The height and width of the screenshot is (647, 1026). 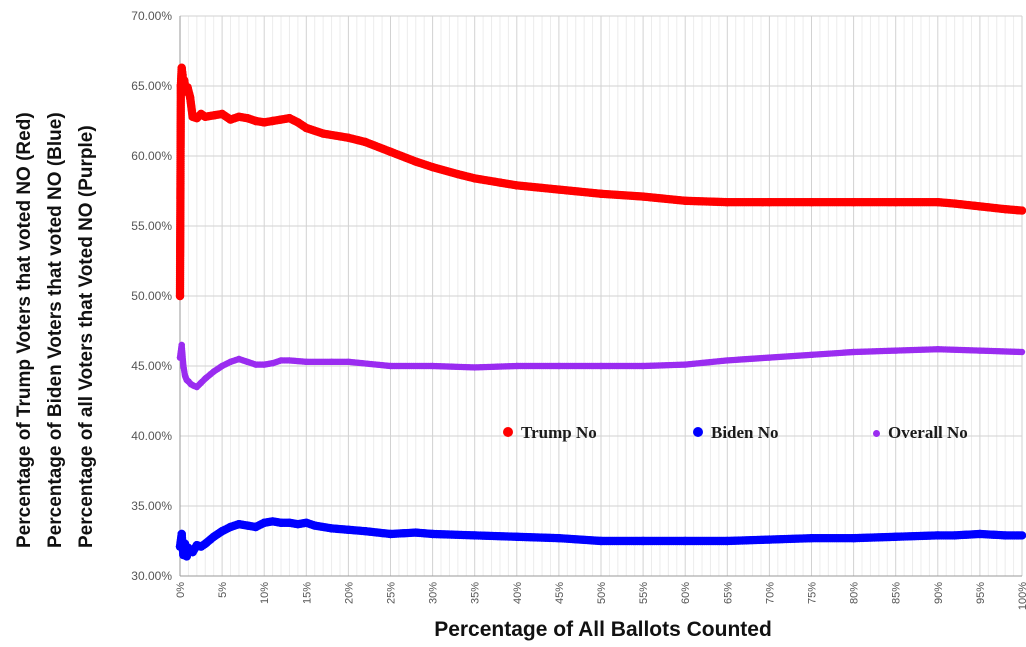 I want to click on y-tick-label: 60.00%, so click(x=151, y=156).